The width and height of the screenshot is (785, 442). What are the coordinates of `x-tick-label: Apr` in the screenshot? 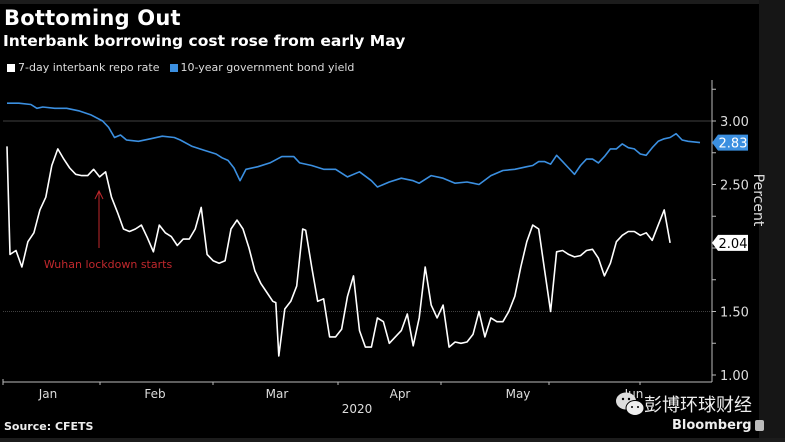 It's located at (400, 394).